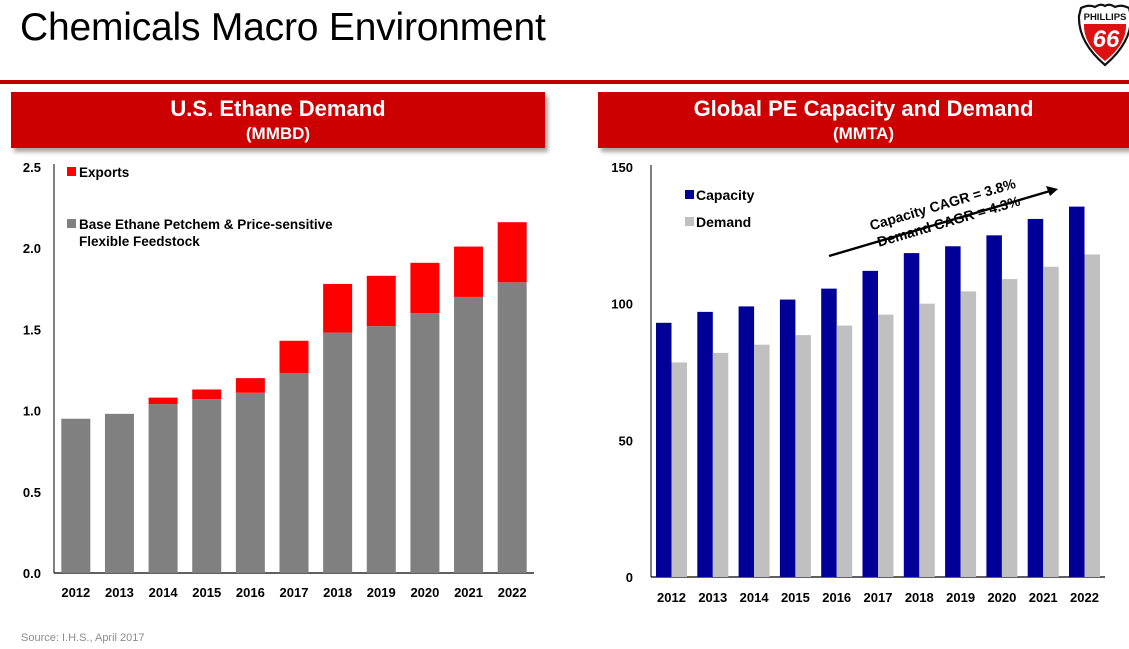 This screenshot has height=649, width=1129. Describe the element at coordinates (564, 82) in the screenshot. I see `header-rule` at that location.